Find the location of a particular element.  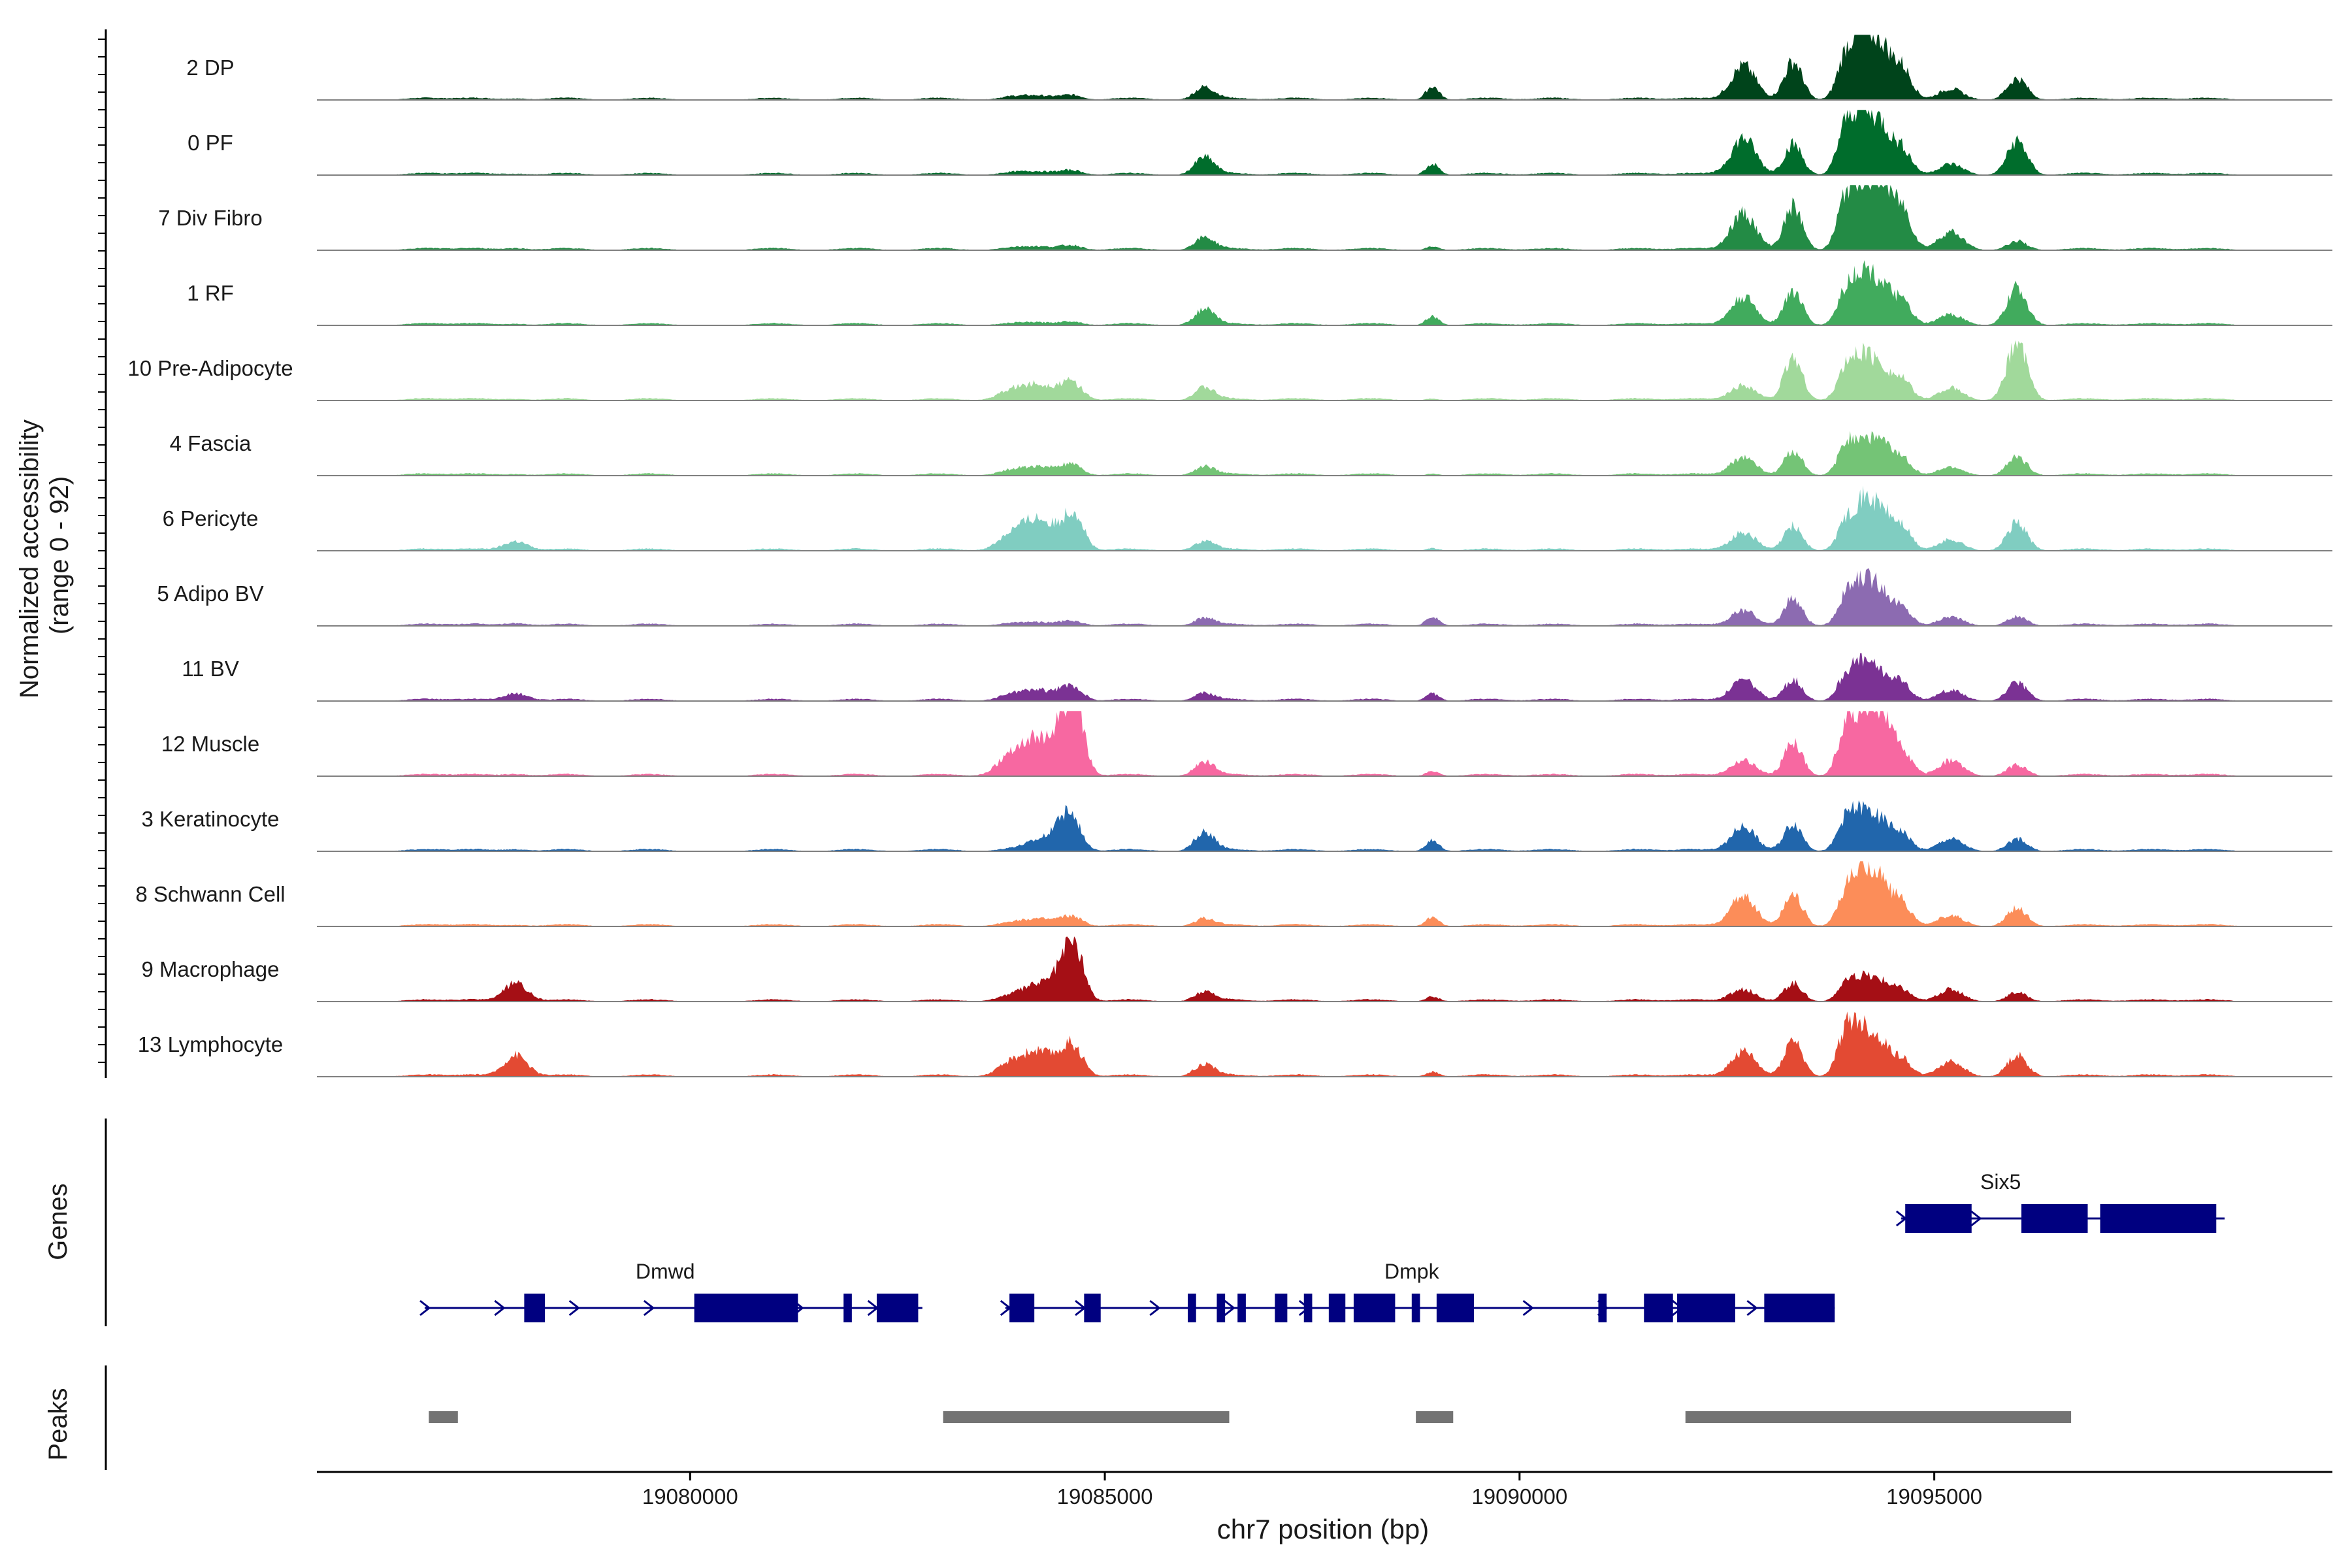

track-2-dp: 2 DP is located at coordinates (1259, 68).